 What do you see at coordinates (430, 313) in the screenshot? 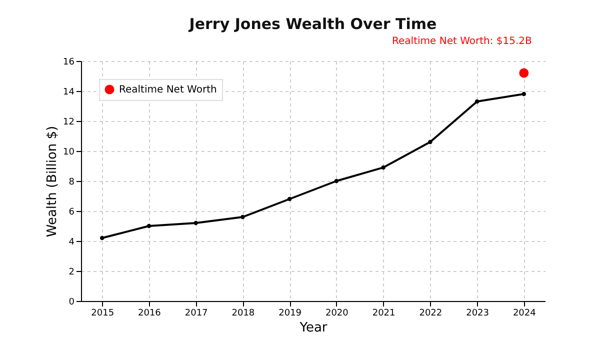
I see `x-tick-label: 2022` at bounding box center [430, 313].